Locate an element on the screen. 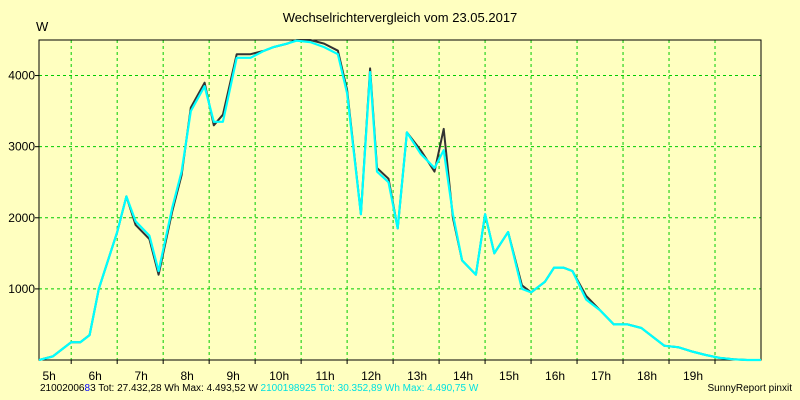  x-tick-label: 9h is located at coordinates (232, 376).